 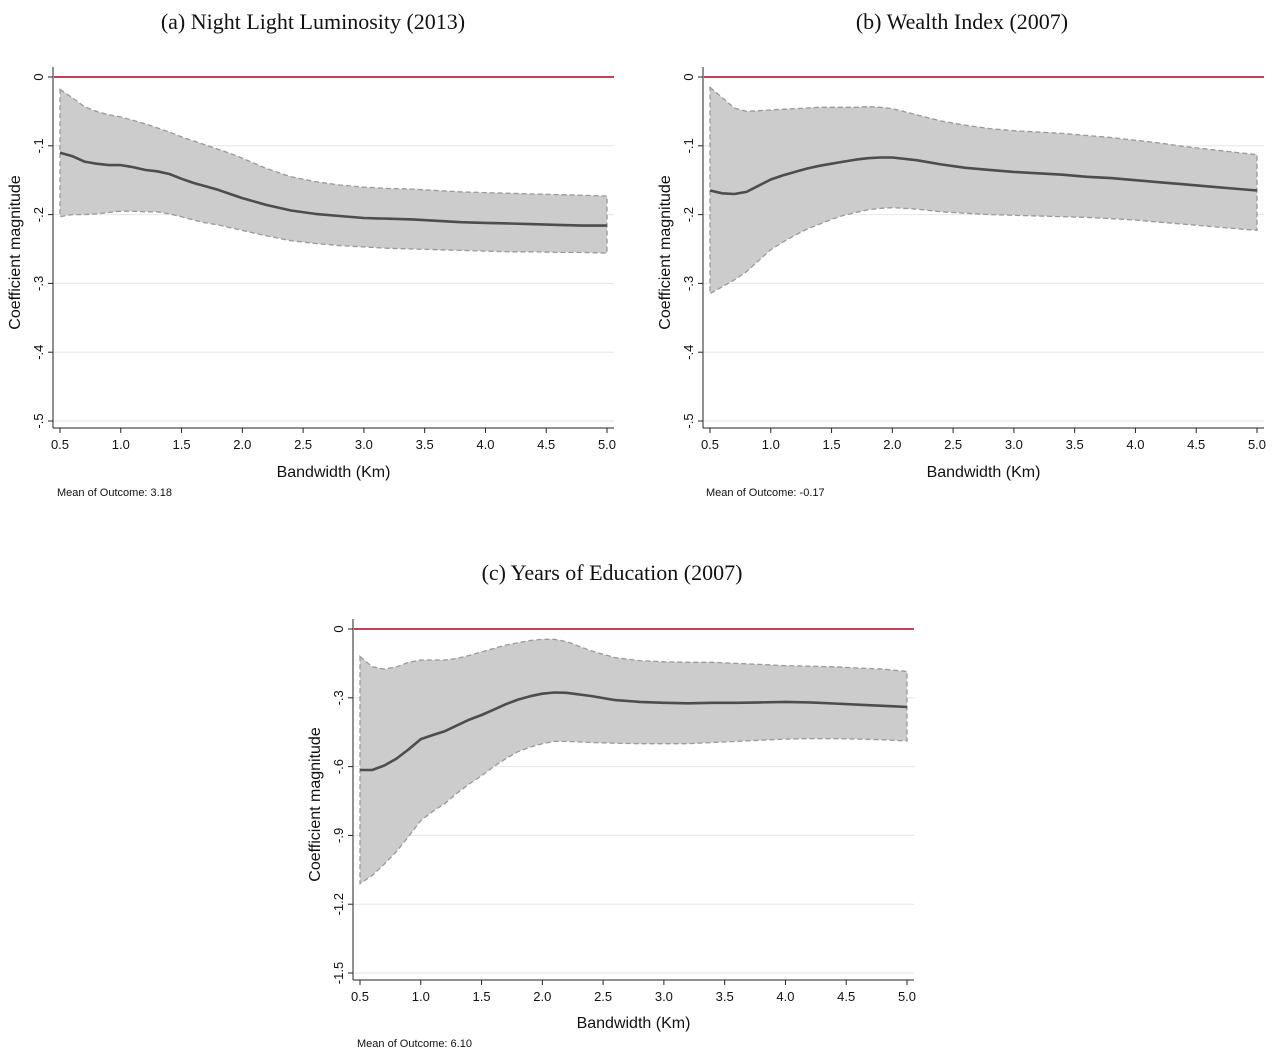 What do you see at coordinates (38, 76) in the screenshot?
I see `panel-a-y-tick-label: 0` at bounding box center [38, 76].